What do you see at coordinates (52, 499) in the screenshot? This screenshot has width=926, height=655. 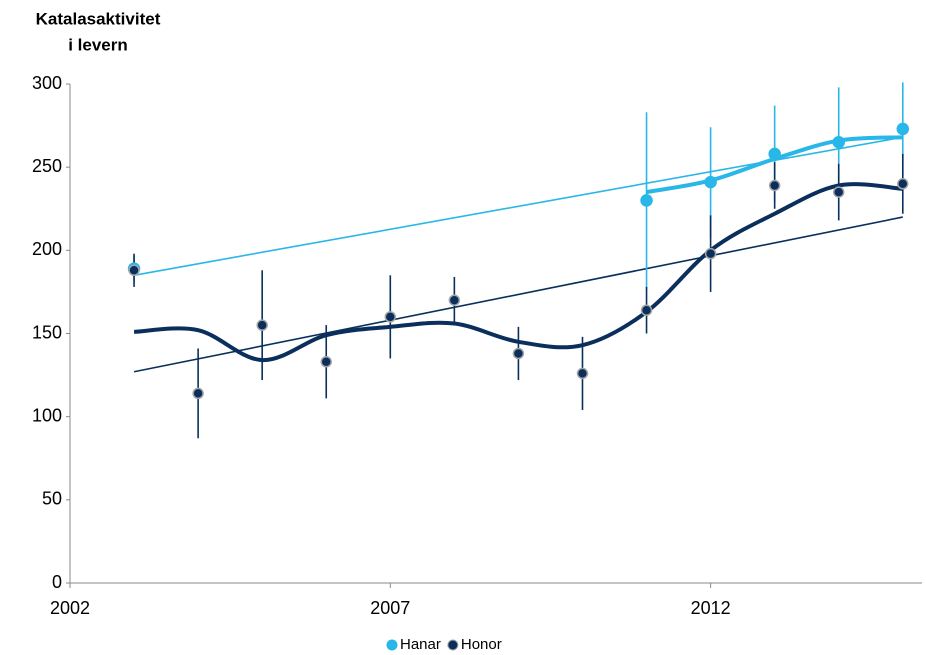 I see `y-tick-label: 50` at bounding box center [52, 499].